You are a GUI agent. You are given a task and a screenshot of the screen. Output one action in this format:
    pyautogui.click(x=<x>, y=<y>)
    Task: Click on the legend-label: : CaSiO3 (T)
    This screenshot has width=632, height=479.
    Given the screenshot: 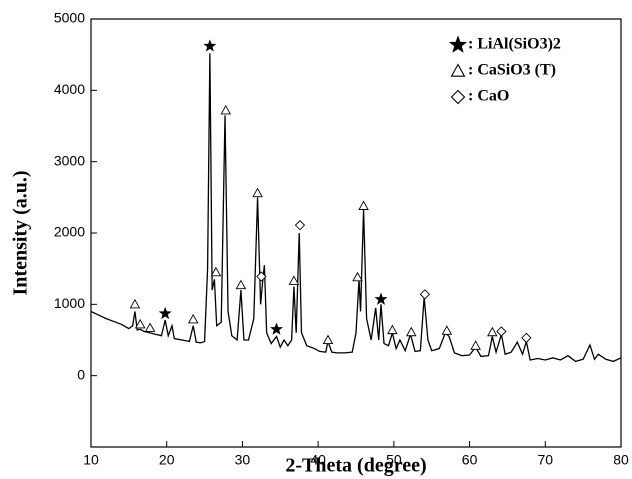 What is the action you would take?
    pyautogui.click(x=512, y=70)
    